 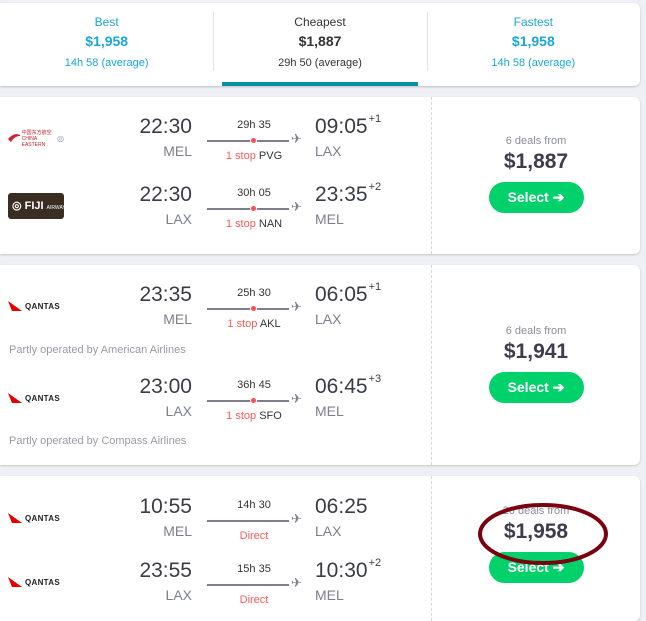 I want to click on arrival-time-value: 06:25, so click(x=341, y=506).